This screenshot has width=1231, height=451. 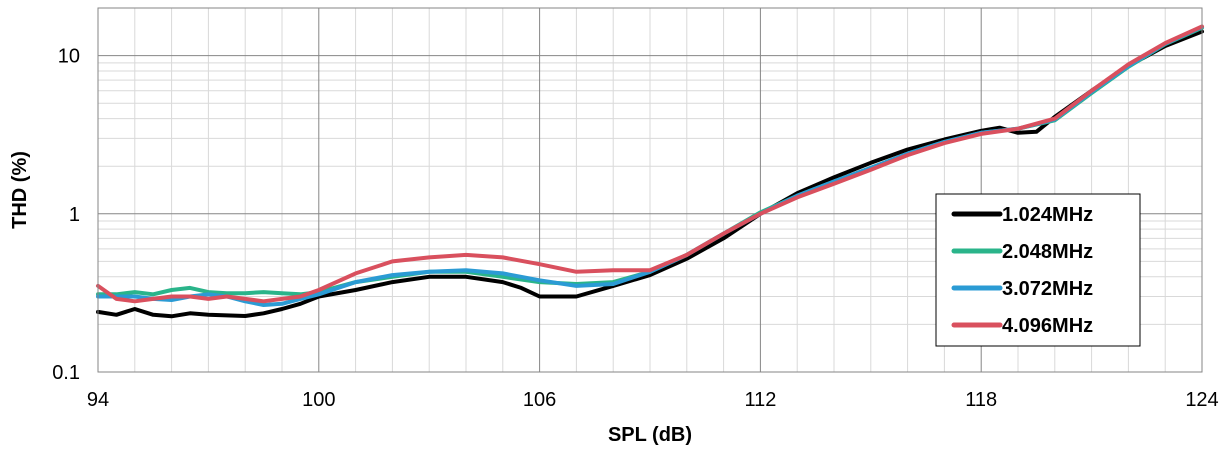 I want to click on x-tick-label: 124, so click(x=1201, y=400).